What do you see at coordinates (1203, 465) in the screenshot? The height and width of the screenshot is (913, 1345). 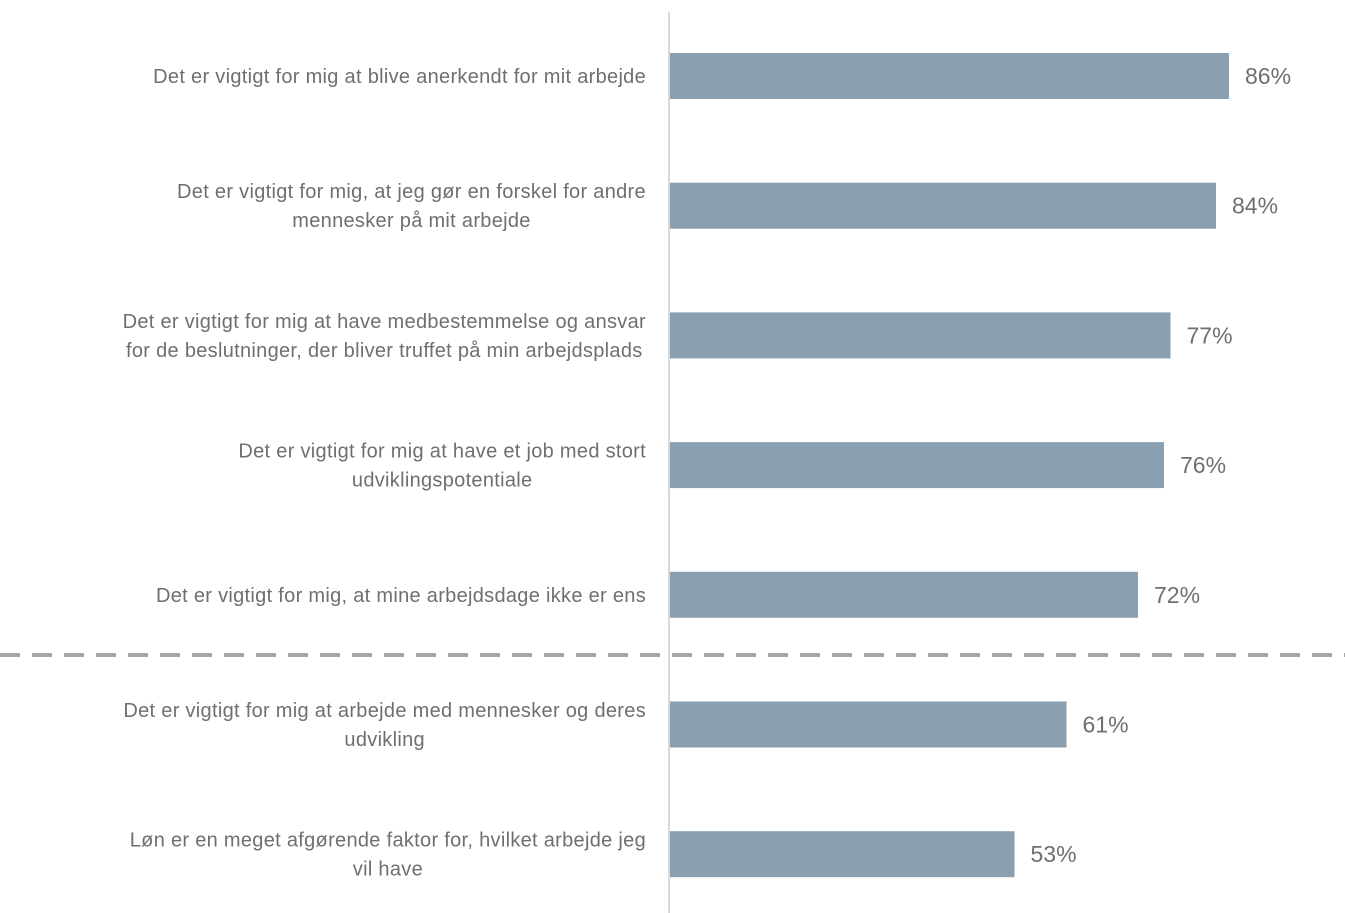 I see `value-label: 76%` at bounding box center [1203, 465].